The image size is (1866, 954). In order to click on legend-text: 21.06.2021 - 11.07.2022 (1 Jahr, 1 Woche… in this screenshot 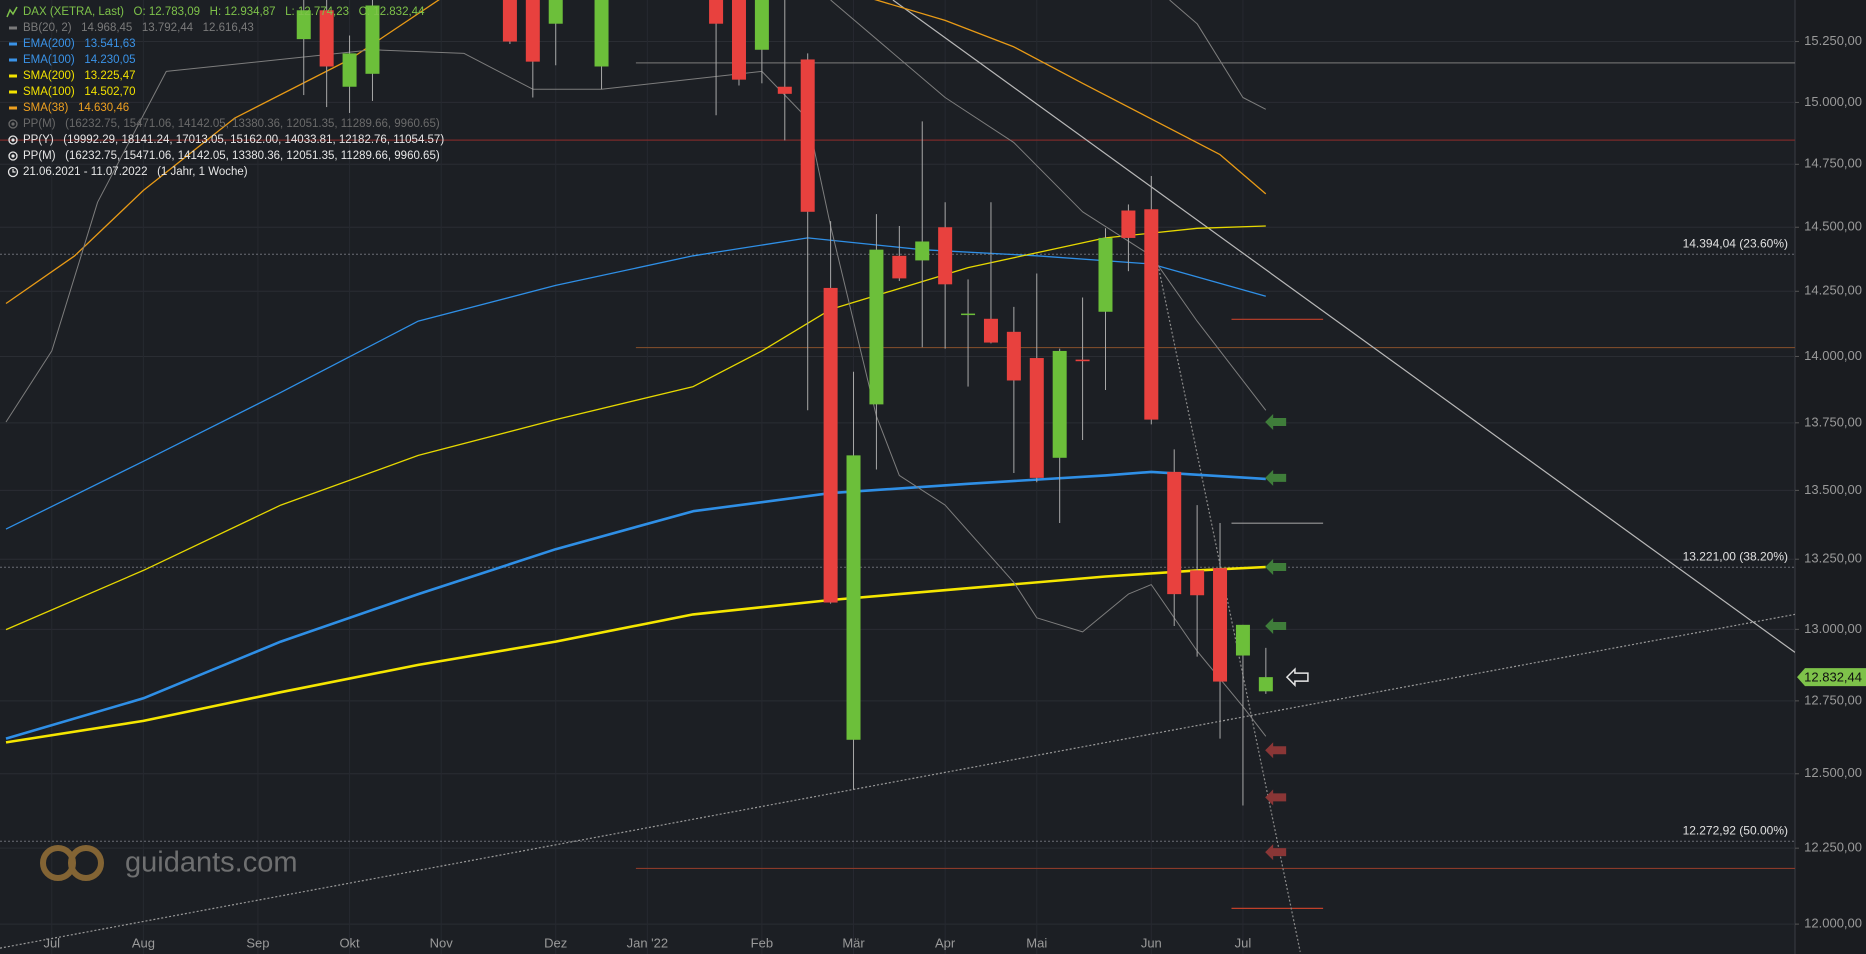, I will do `click(135, 172)`.